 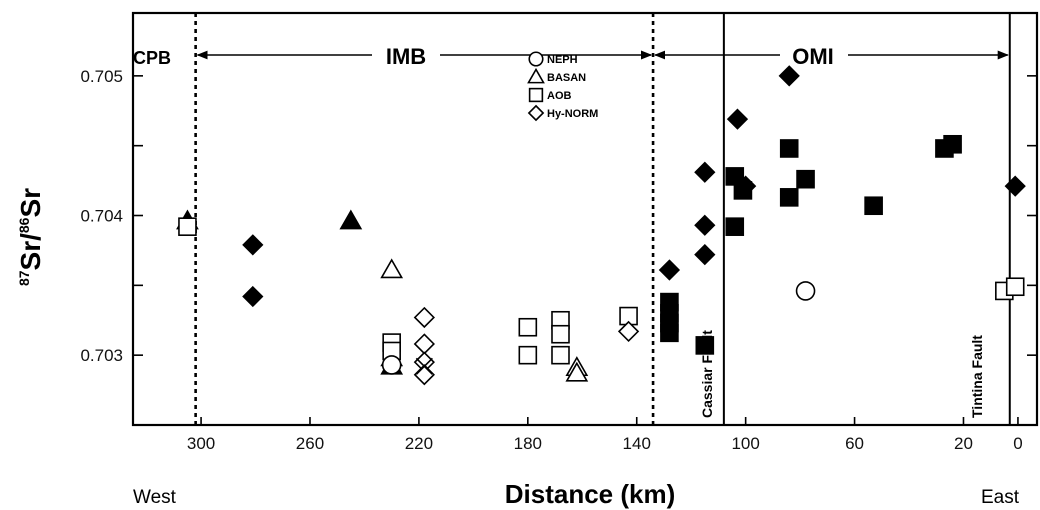 I want to click on x-tick-label-300: 300, so click(x=201, y=443).